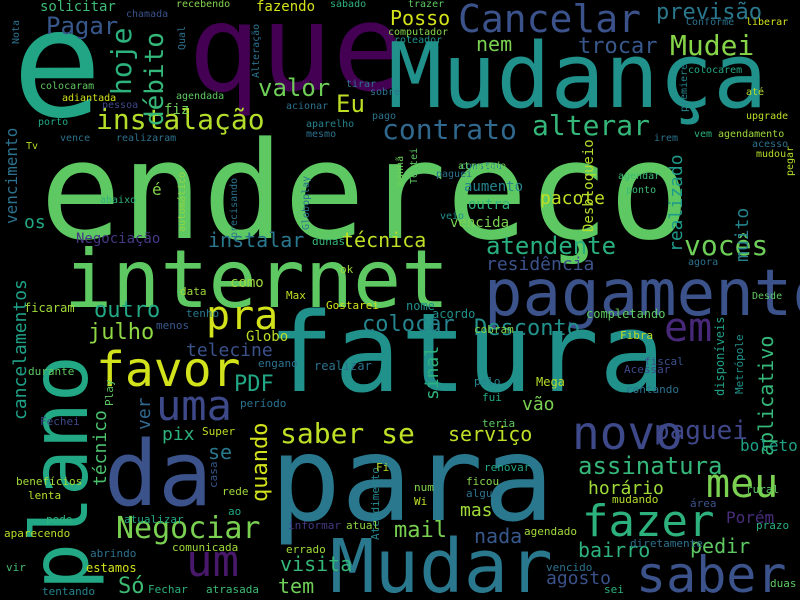 This screenshot has width=800, height=600. Describe the element at coordinates (260, 462) in the screenshot. I see `word-quando: quando` at that location.